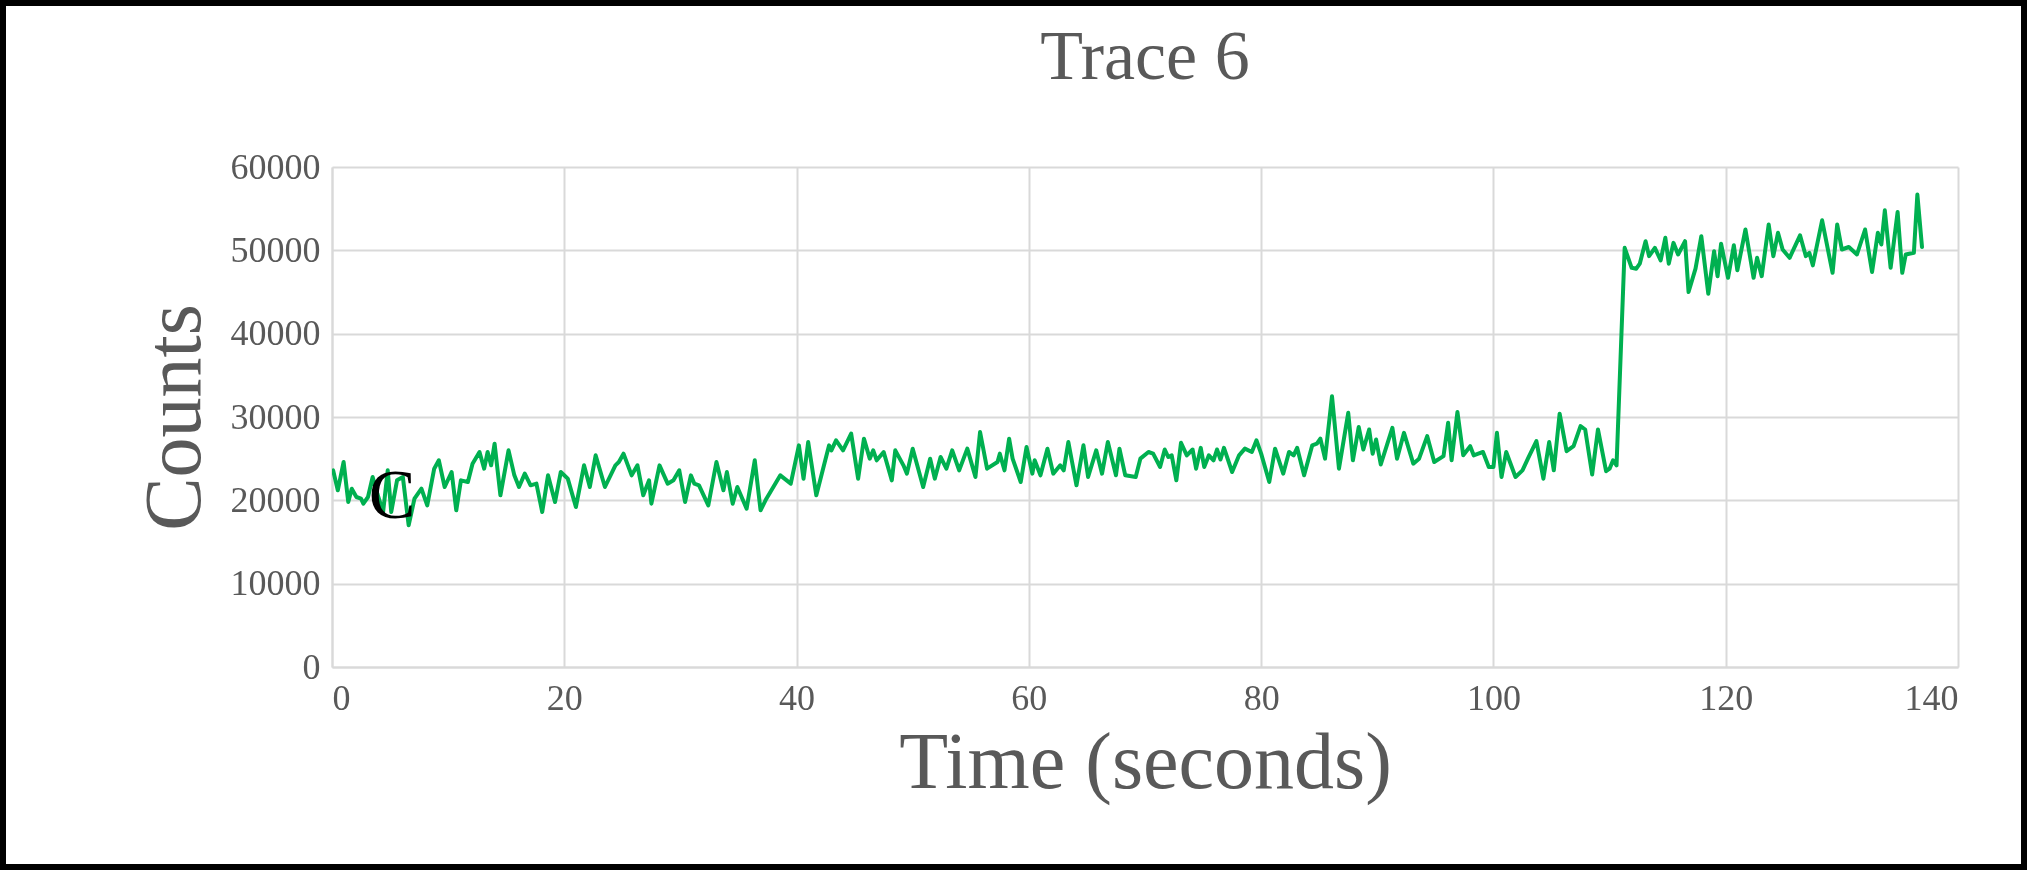 The height and width of the screenshot is (870, 2027). I want to click on y-tick-label: 10000, so click(275, 583).